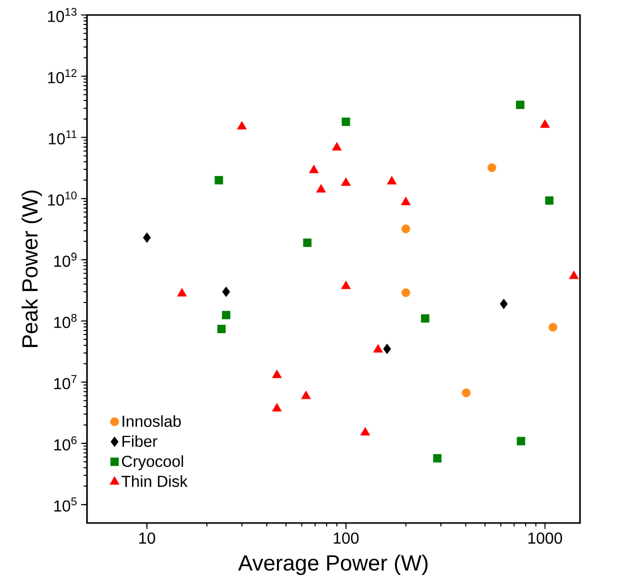 The height and width of the screenshot is (578, 644). Describe the element at coordinates (62, 198) in the screenshot. I see `y-tick-label: 10$^{10}$` at that location.